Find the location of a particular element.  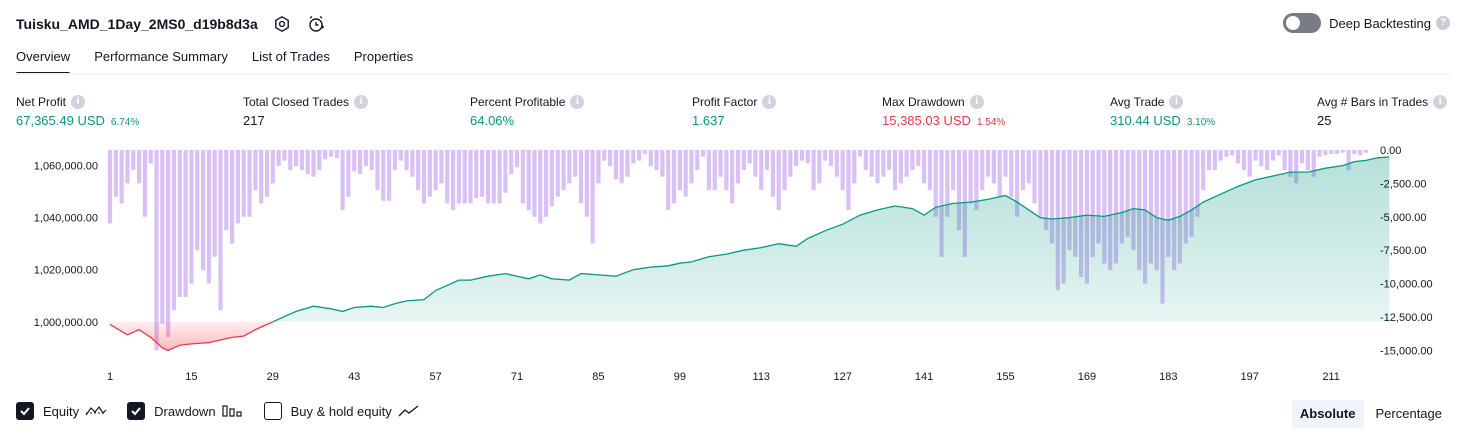

tab-properties: Properties is located at coordinates (383, 56).